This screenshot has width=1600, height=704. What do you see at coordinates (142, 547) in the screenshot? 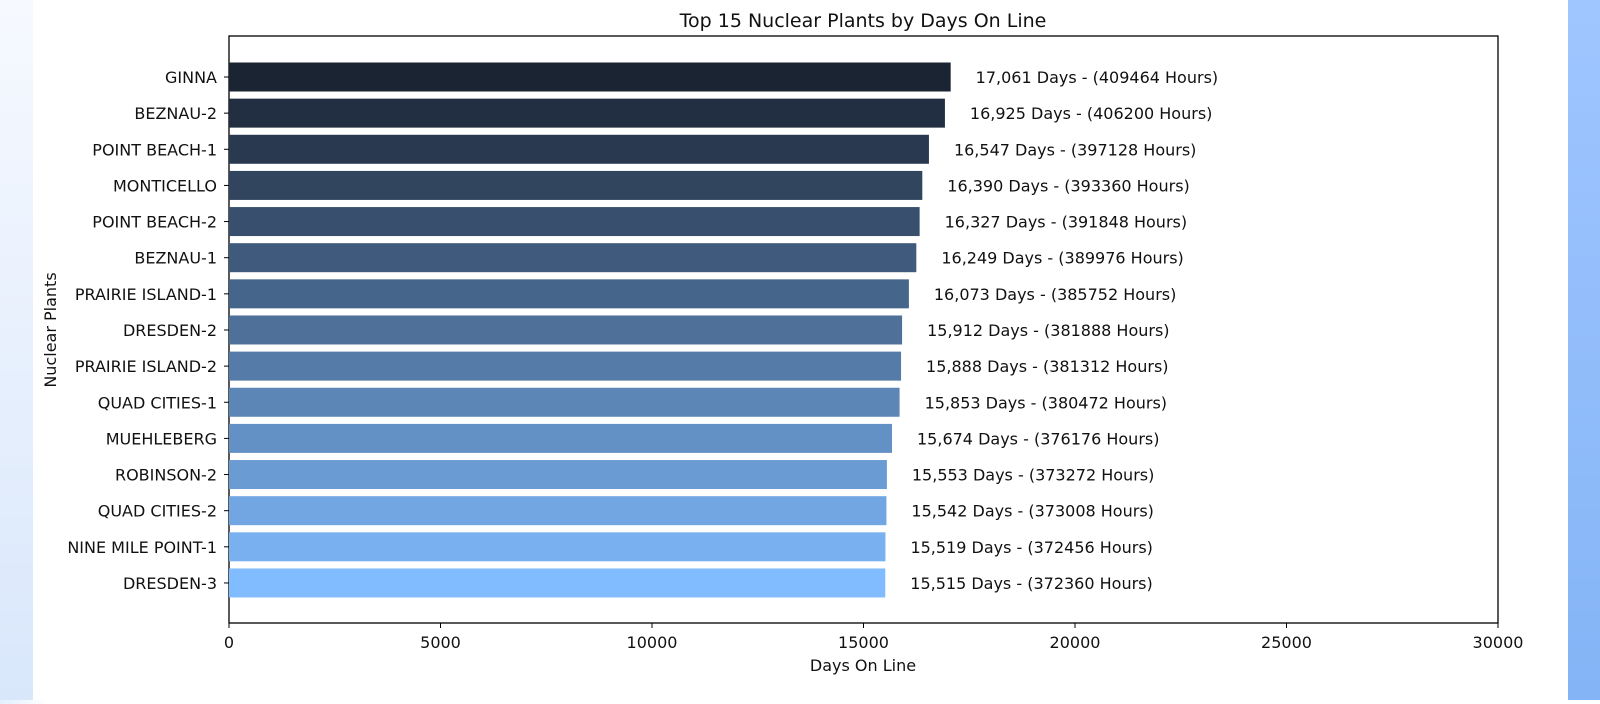
I see `y-tick-label: NINE MILE POINT-1` at bounding box center [142, 547].